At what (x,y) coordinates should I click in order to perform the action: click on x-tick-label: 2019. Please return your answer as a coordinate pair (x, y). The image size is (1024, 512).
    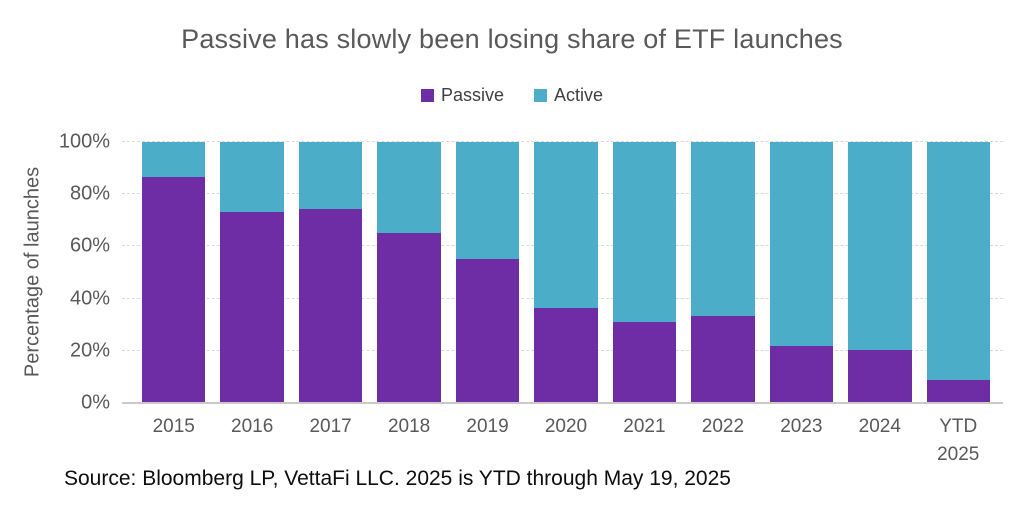
    Looking at the image, I should click on (487, 426).